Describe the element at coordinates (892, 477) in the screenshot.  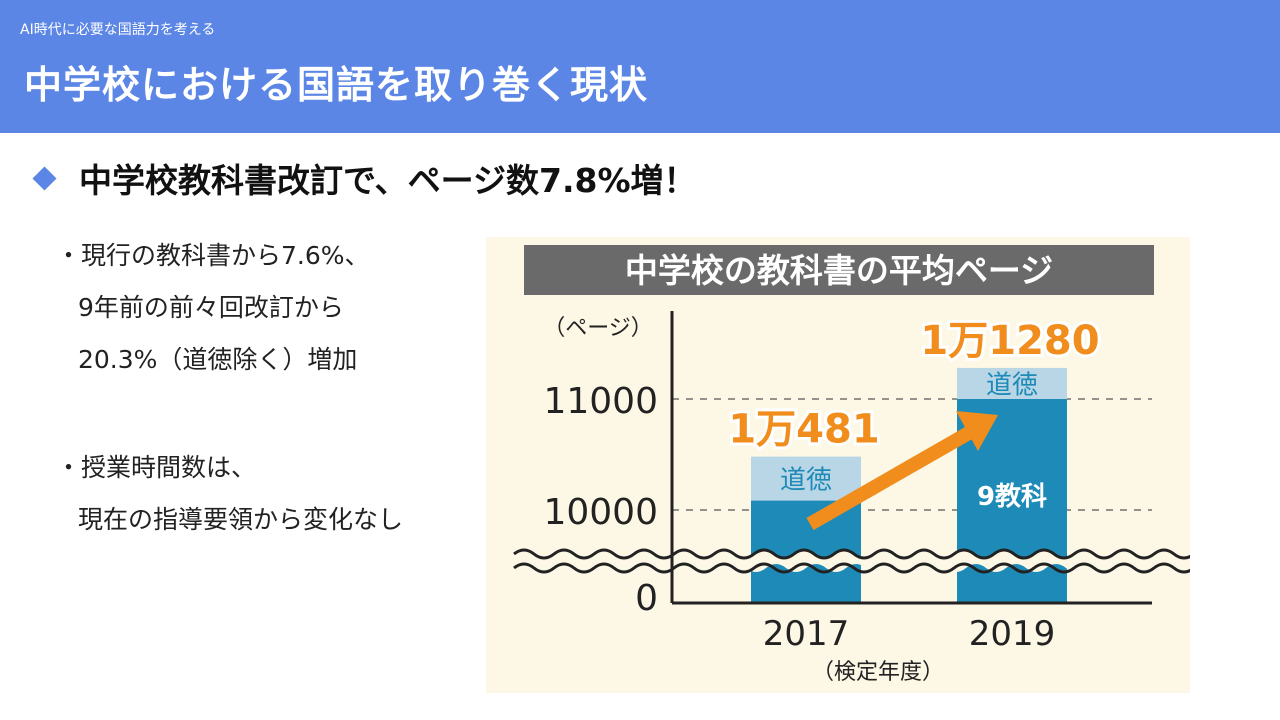
I see `growth-arrow-shaft` at that location.